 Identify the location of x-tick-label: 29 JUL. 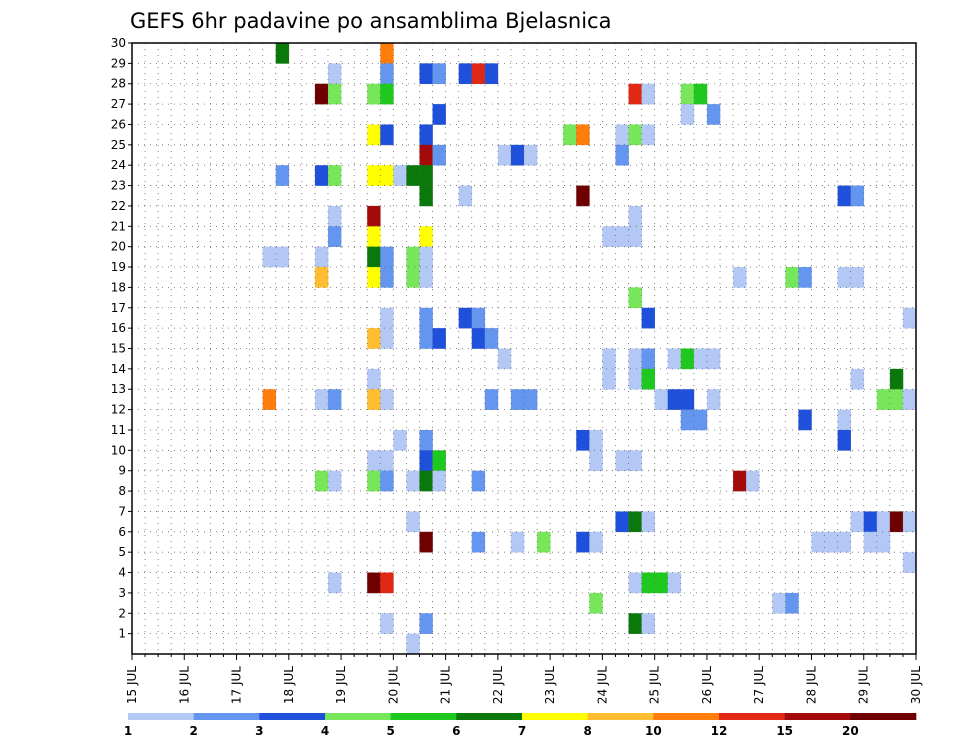
(864, 685).